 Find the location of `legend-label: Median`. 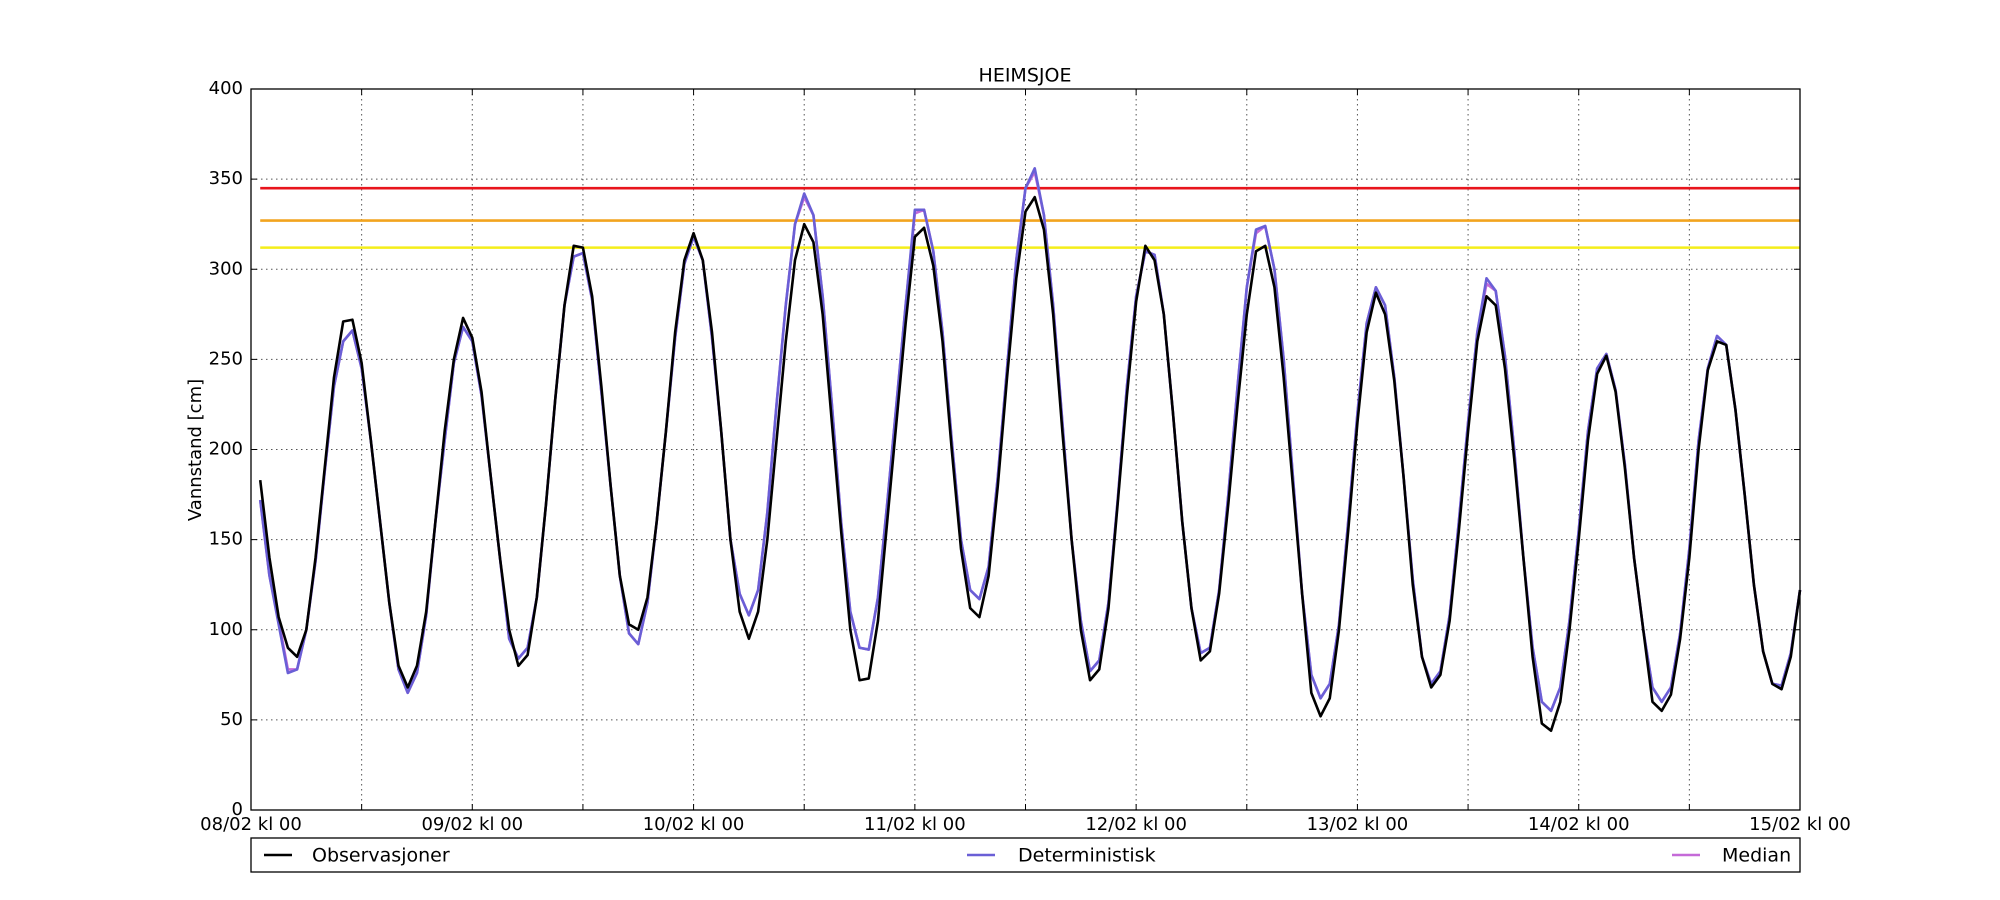

legend-label: Median is located at coordinates (1756, 856).